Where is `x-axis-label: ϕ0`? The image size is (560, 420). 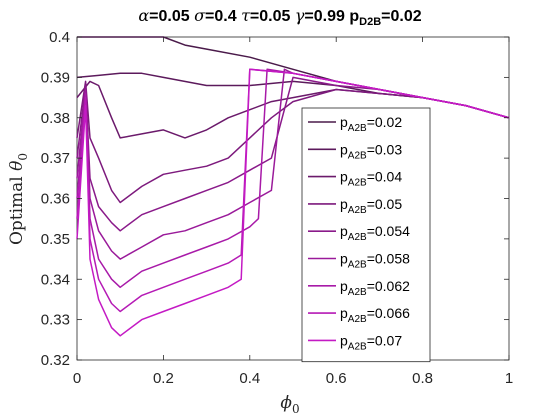 x-axis-label: ϕ0 is located at coordinates (289, 404).